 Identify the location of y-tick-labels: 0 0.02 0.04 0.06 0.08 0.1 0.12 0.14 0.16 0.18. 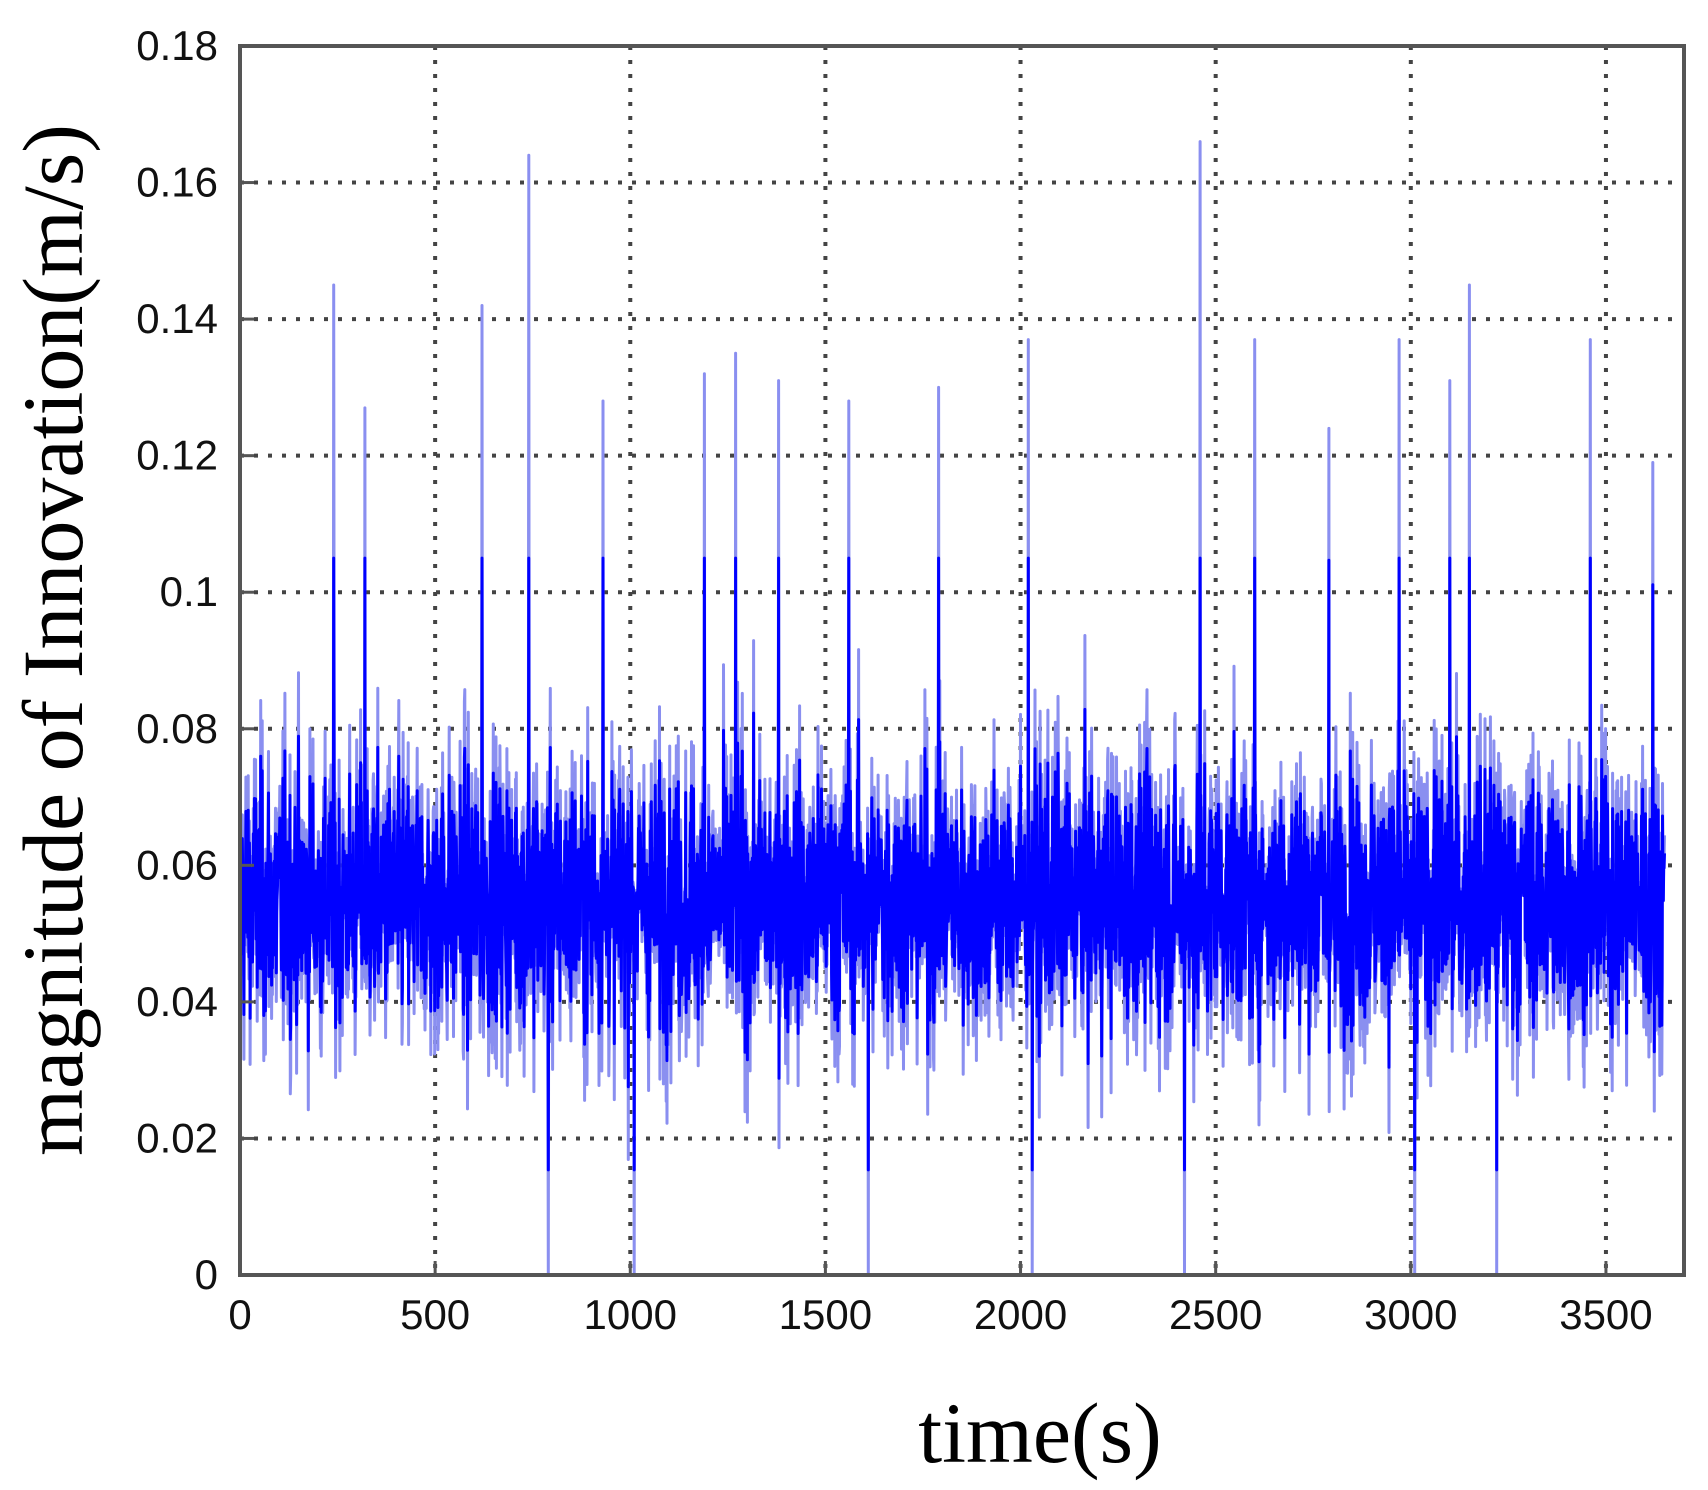
(195, 660).